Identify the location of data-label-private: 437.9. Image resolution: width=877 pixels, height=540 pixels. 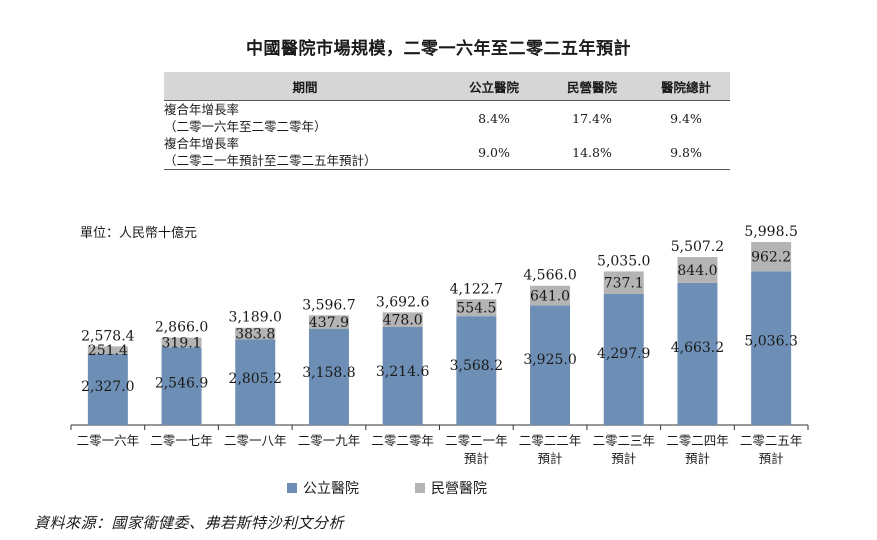
(329, 323).